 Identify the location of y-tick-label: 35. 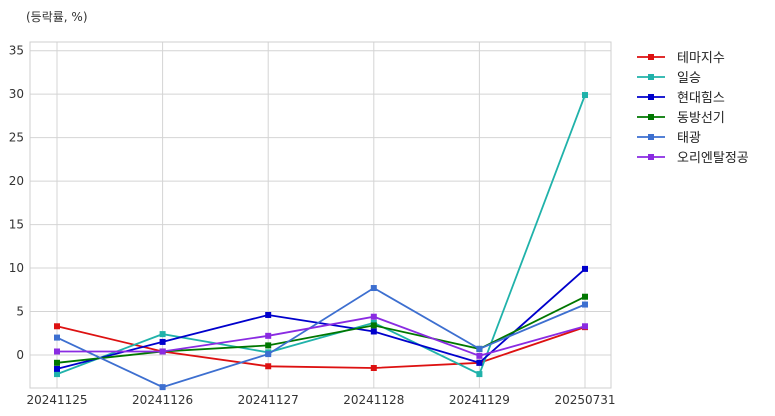
(16, 51).